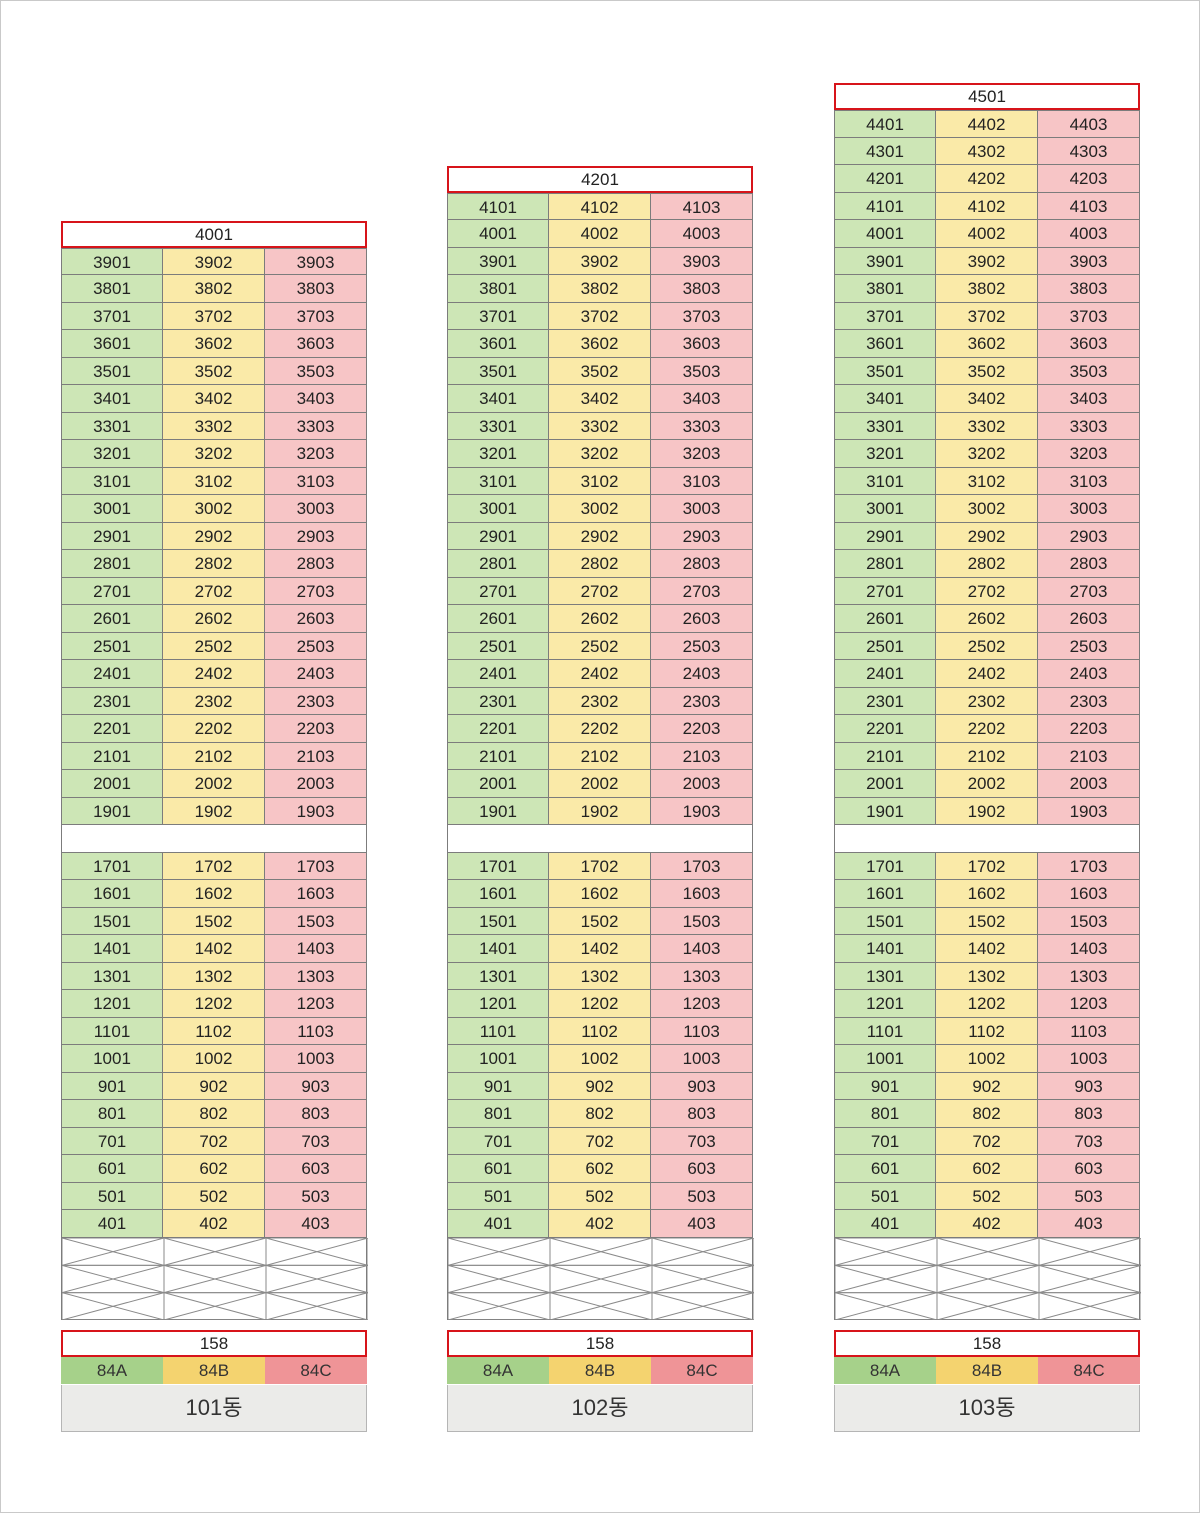 The width and height of the screenshot is (1200, 1513). What do you see at coordinates (987, 866) in the screenshot?
I see `unit-cell: 1702` at bounding box center [987, 866].